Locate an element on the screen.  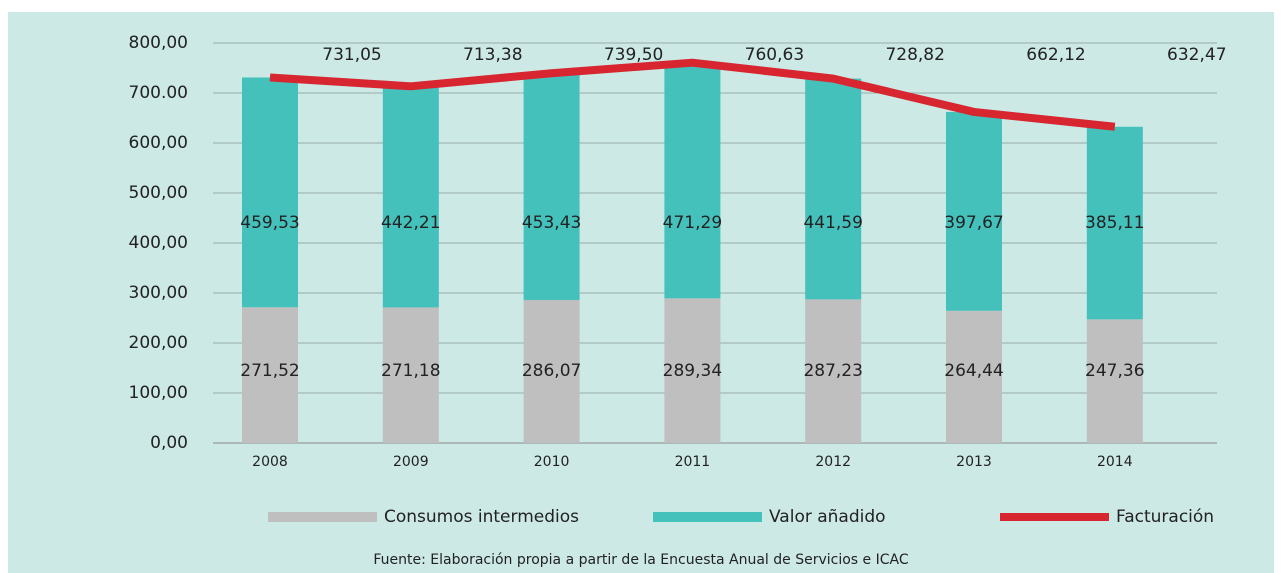
x-tick-label: 2012 is located at coordinates (833, 462).